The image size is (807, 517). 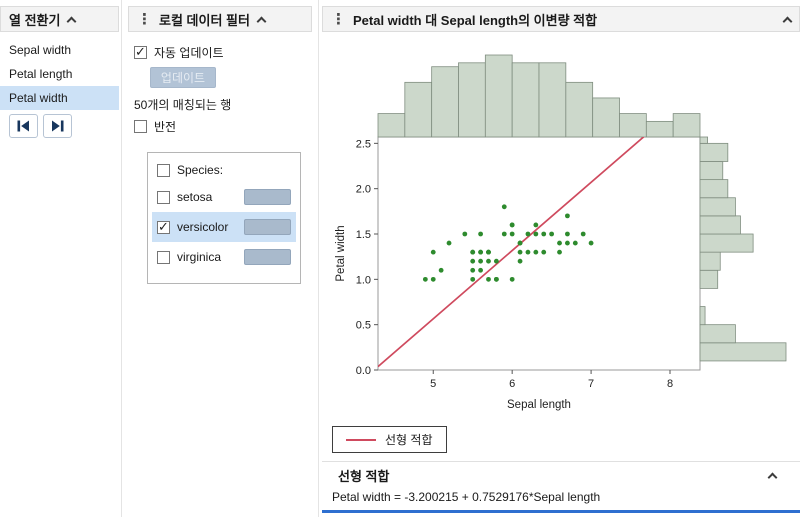 What do you see at coordinates (363, 371) in the screenshot?
I see `svg-text: 0.0` at bounding box center [363, 371].